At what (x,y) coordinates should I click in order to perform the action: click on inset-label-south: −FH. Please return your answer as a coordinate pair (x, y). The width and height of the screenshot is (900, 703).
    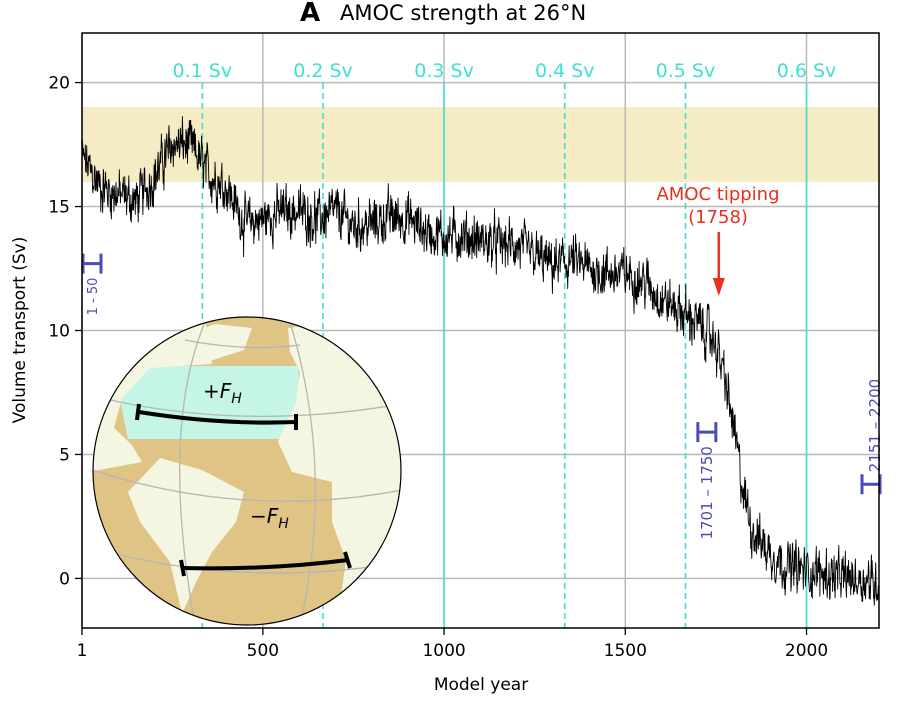
    Looking at the image, I should click on (269, 518).